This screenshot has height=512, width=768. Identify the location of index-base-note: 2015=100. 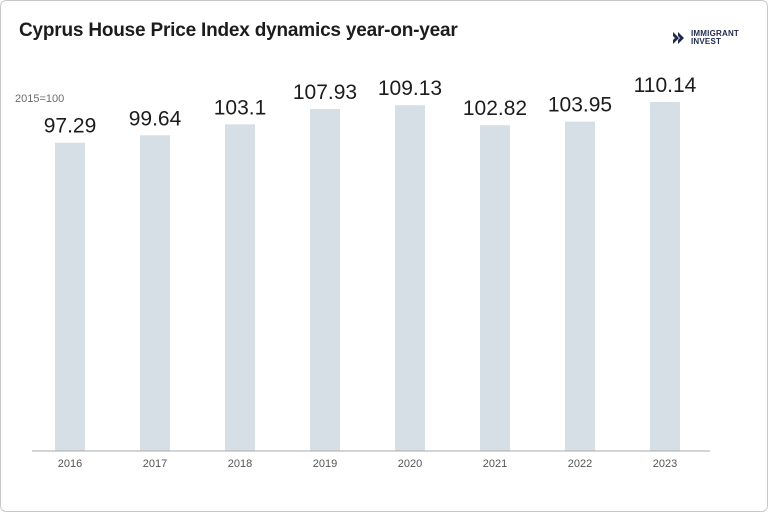
(40, 99).